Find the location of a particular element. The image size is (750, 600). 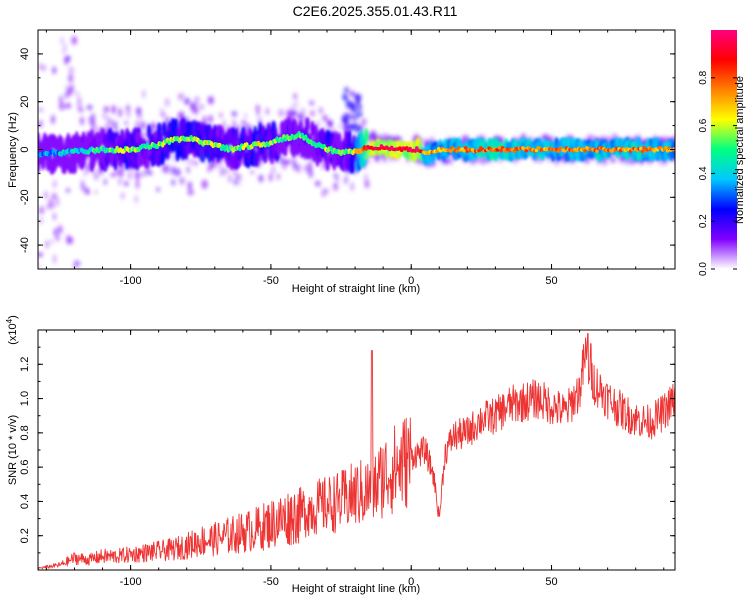

ytick-label: 1.2 is located at coordinates (25, 364).